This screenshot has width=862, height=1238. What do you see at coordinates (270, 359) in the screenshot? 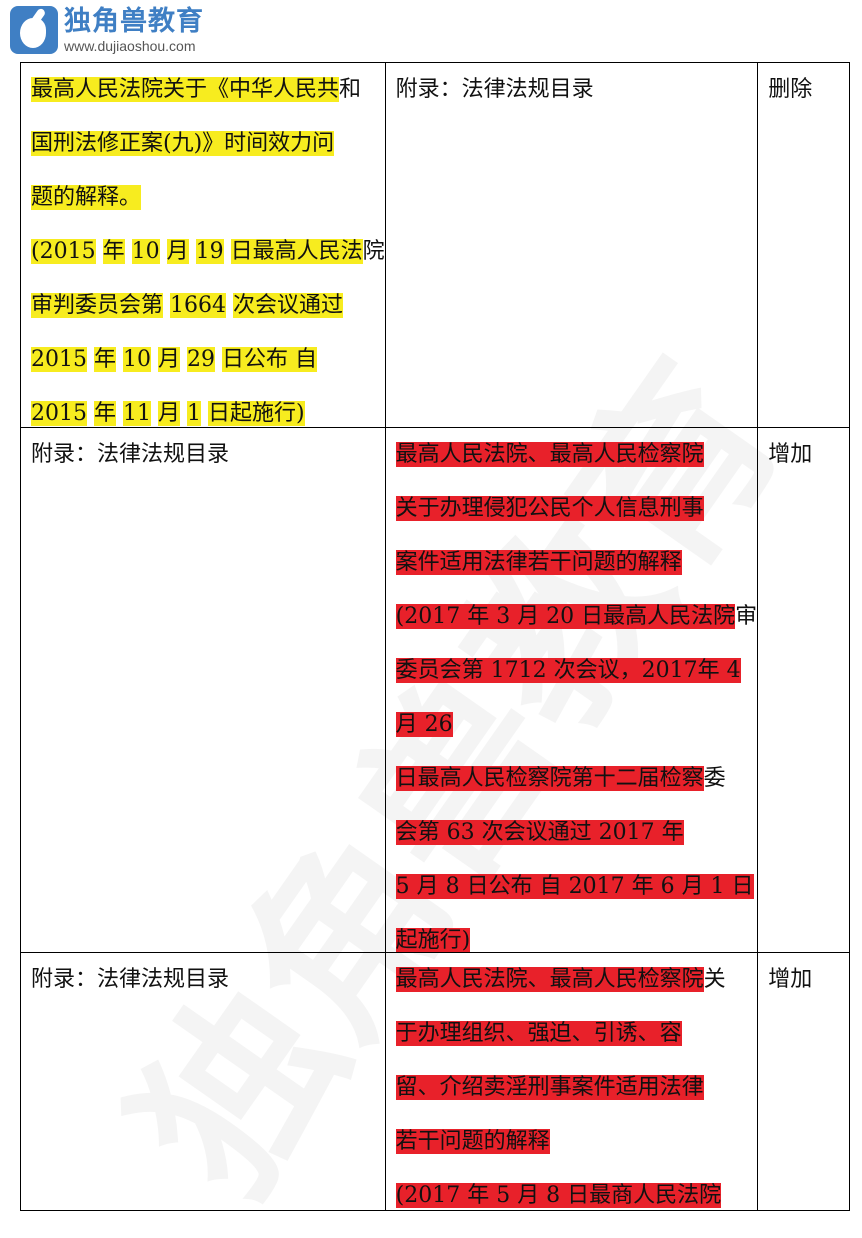
I see `highlighted-text: 日公布 自` at bounding box center [270, 359].